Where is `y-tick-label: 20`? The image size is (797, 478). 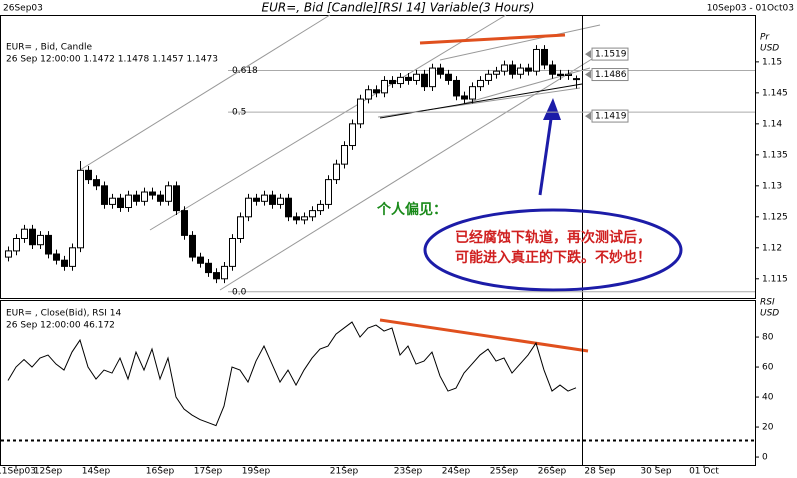 y-tick-label: 20 is located at coordinates (768, 428).